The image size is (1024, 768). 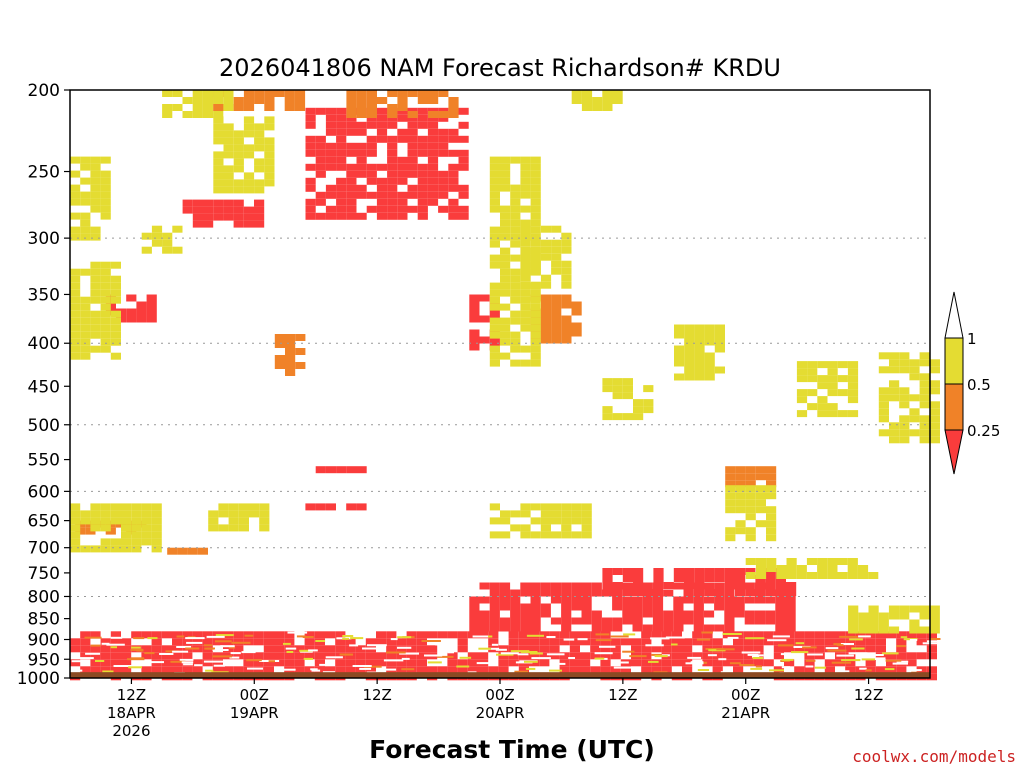 I want to click on xtick-label-3-1: 20APR, so click(x=500, y=713).